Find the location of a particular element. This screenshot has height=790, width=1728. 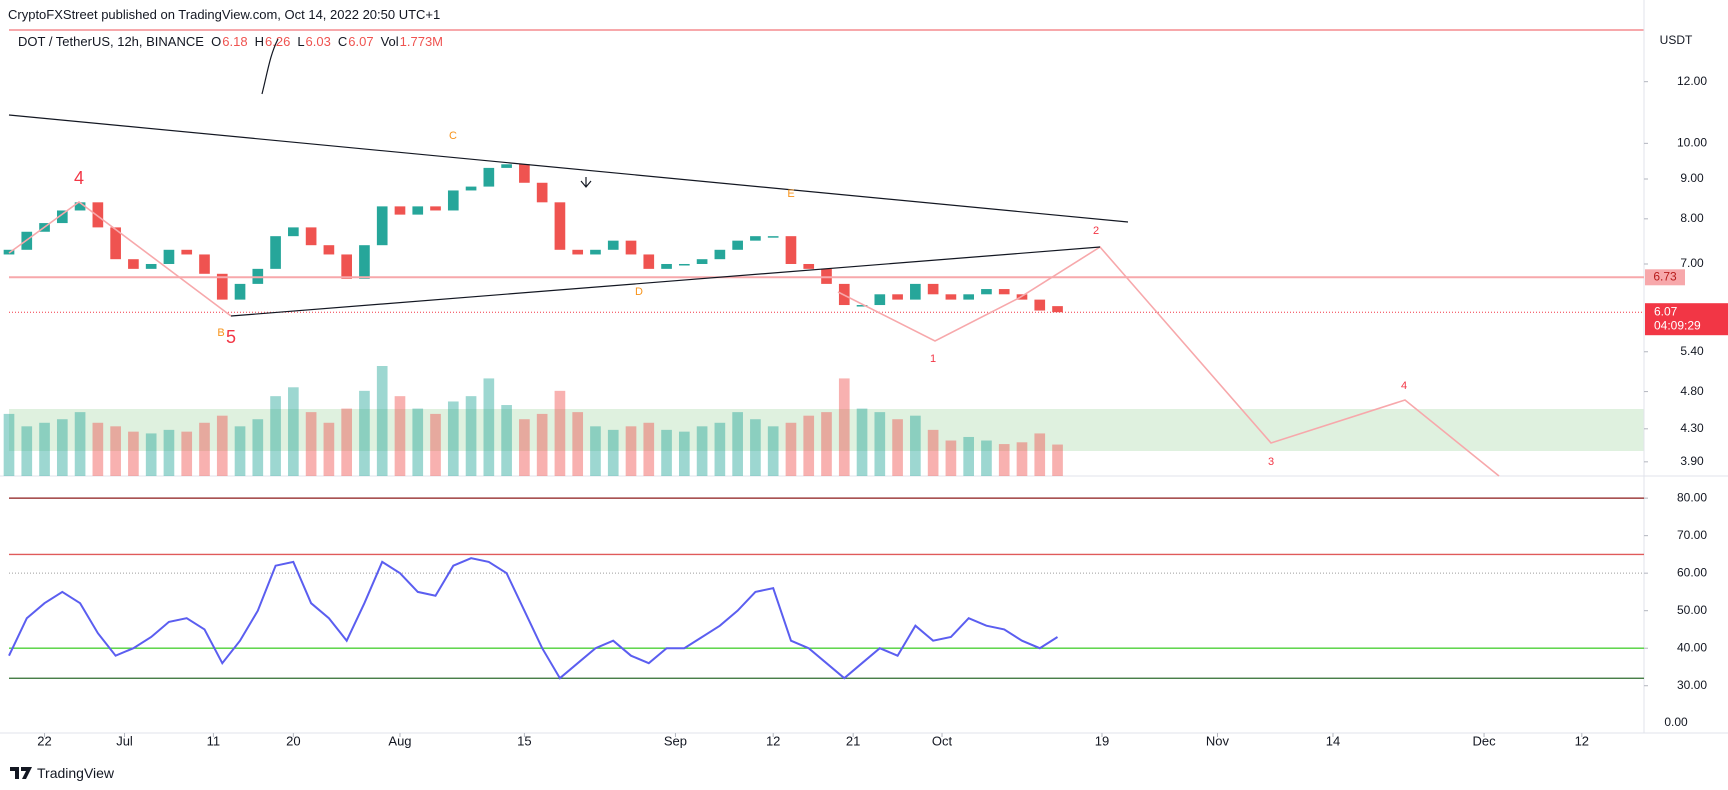

y-tick-label: 70.00 is located at coordinates (1692, 535).